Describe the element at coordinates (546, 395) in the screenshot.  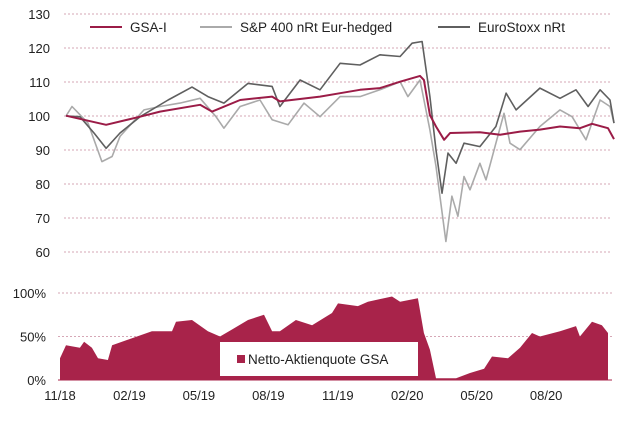
I see `x-tick-label: 08/20` at that location.